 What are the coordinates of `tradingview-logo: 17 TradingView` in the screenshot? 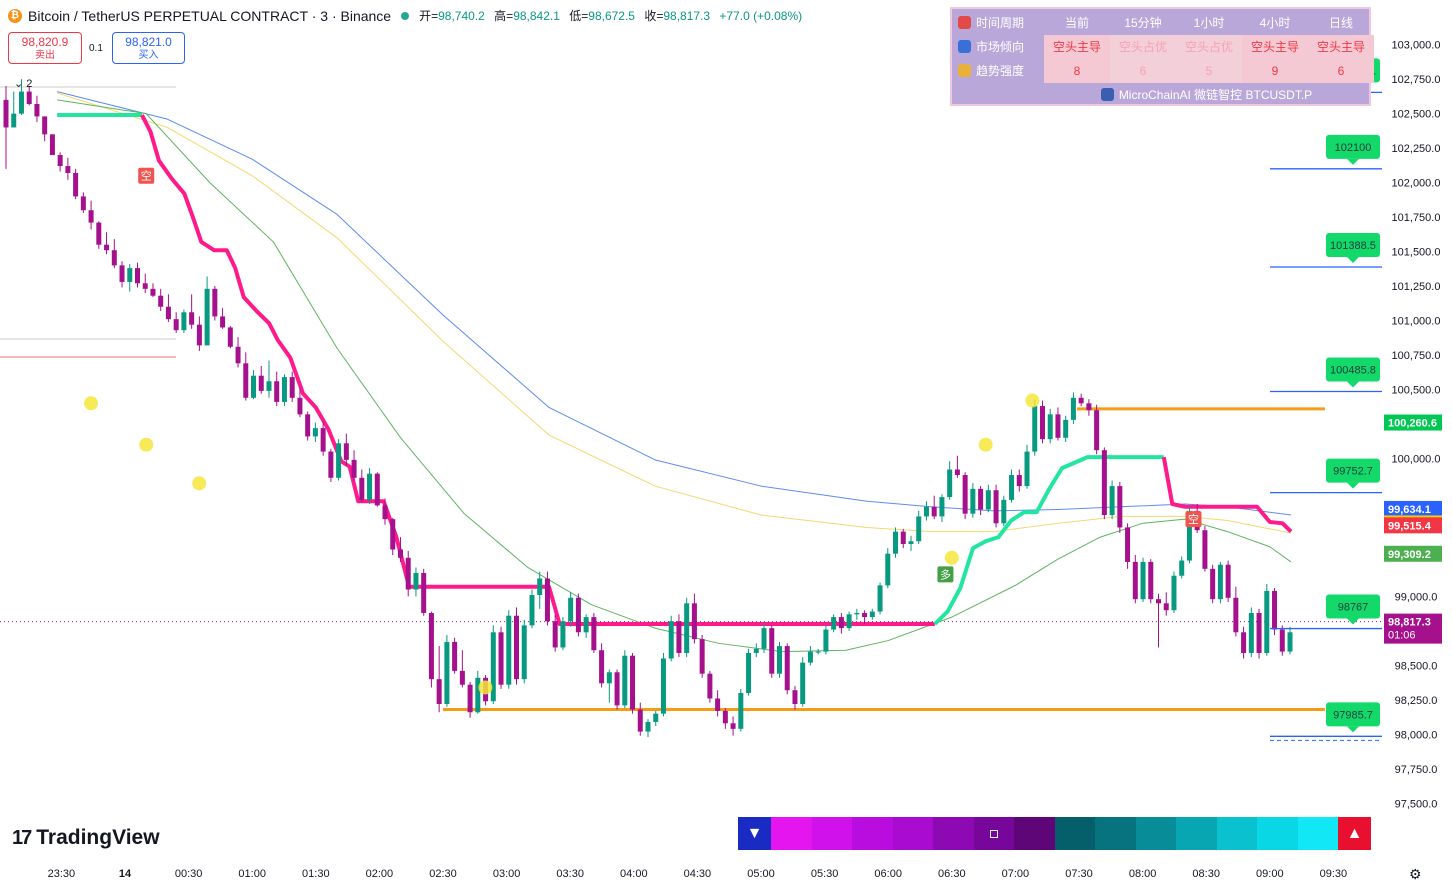 It's located at (86, 837).